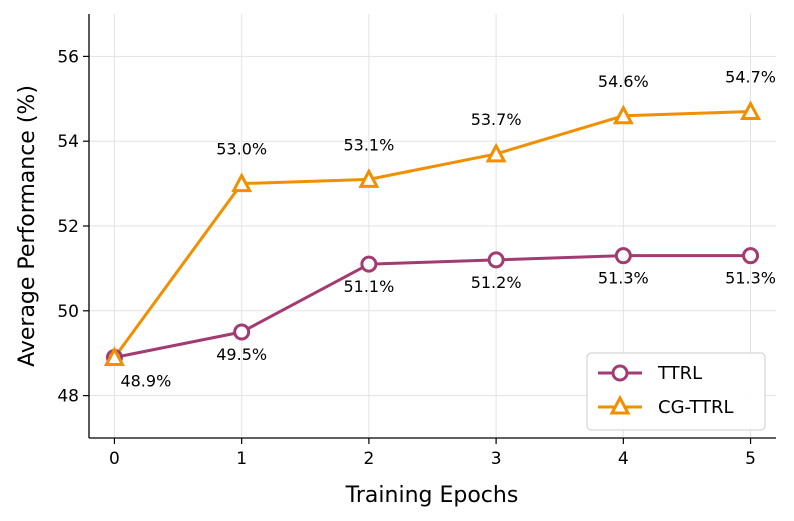 The height and width of the screenshot is (521, 794). Describe the element at coordinates (623, 81) in the screenshot. I see `cg-ttrl-data-label: 54.6%` at that location.